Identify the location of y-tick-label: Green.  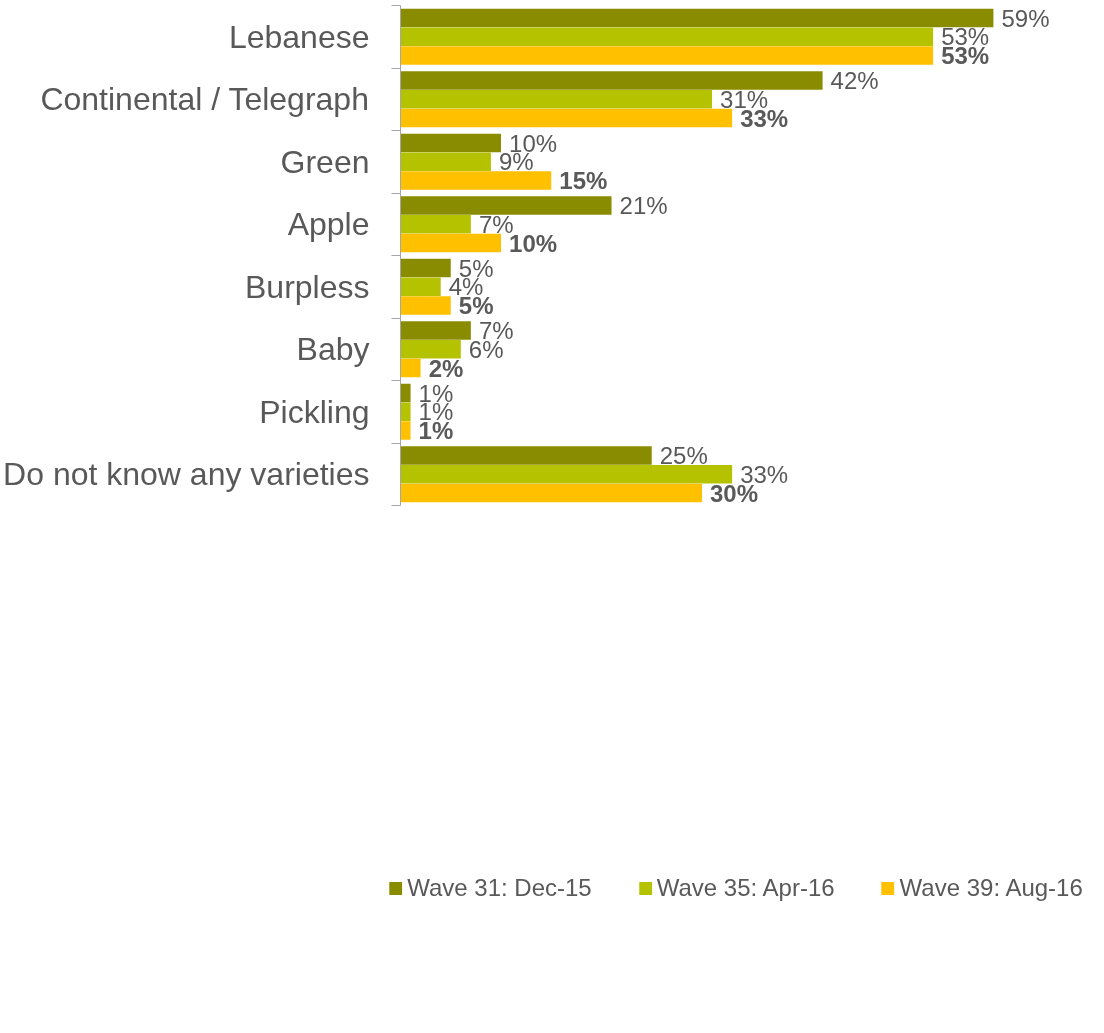
(325, 161).